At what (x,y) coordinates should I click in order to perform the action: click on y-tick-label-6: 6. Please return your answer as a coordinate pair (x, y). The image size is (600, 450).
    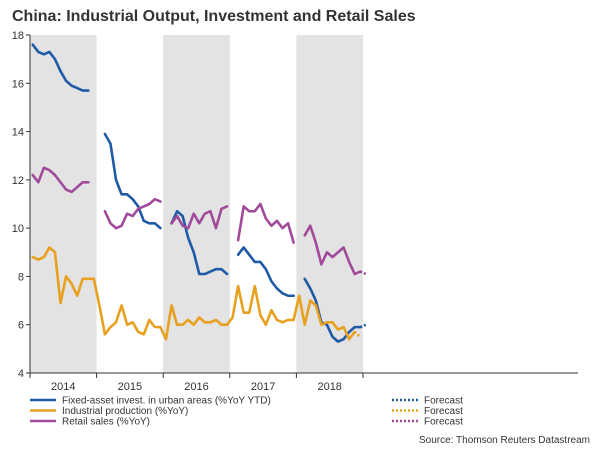
    Looking at the image, I should click on (21, 326).